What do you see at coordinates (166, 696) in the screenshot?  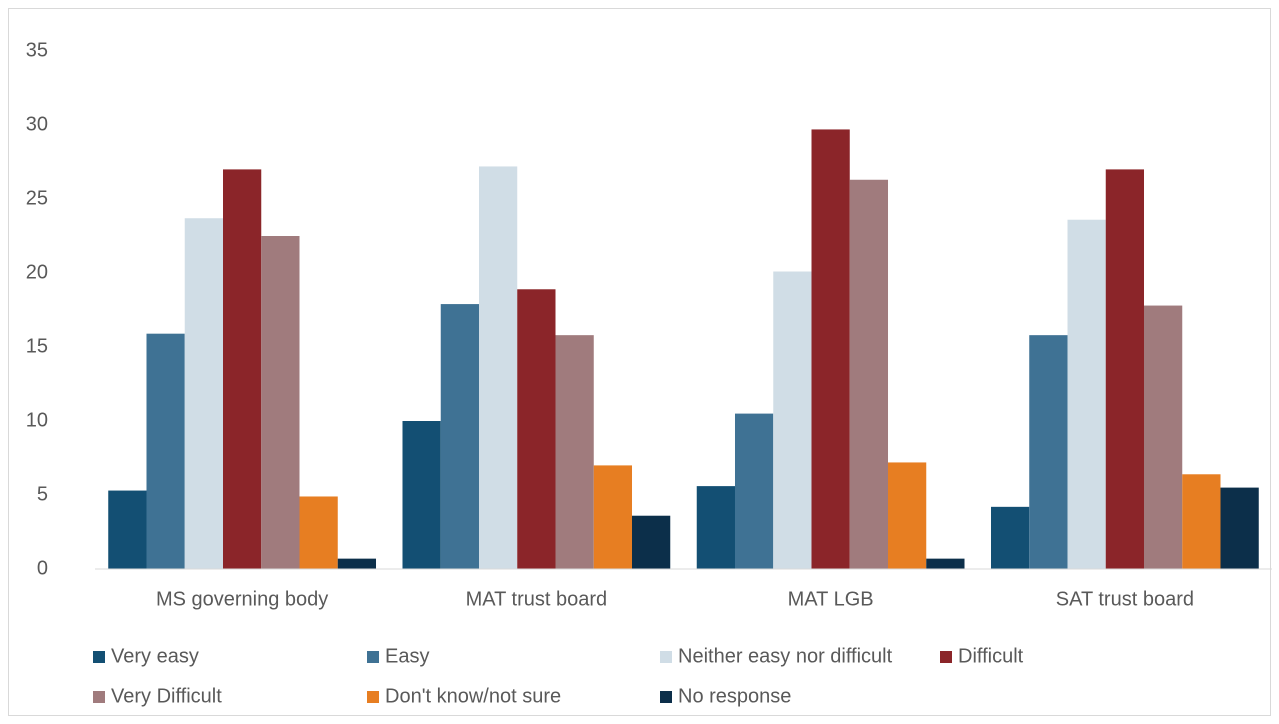 I see `legend-label: Very Difficult` at bounding box center [166, 696].